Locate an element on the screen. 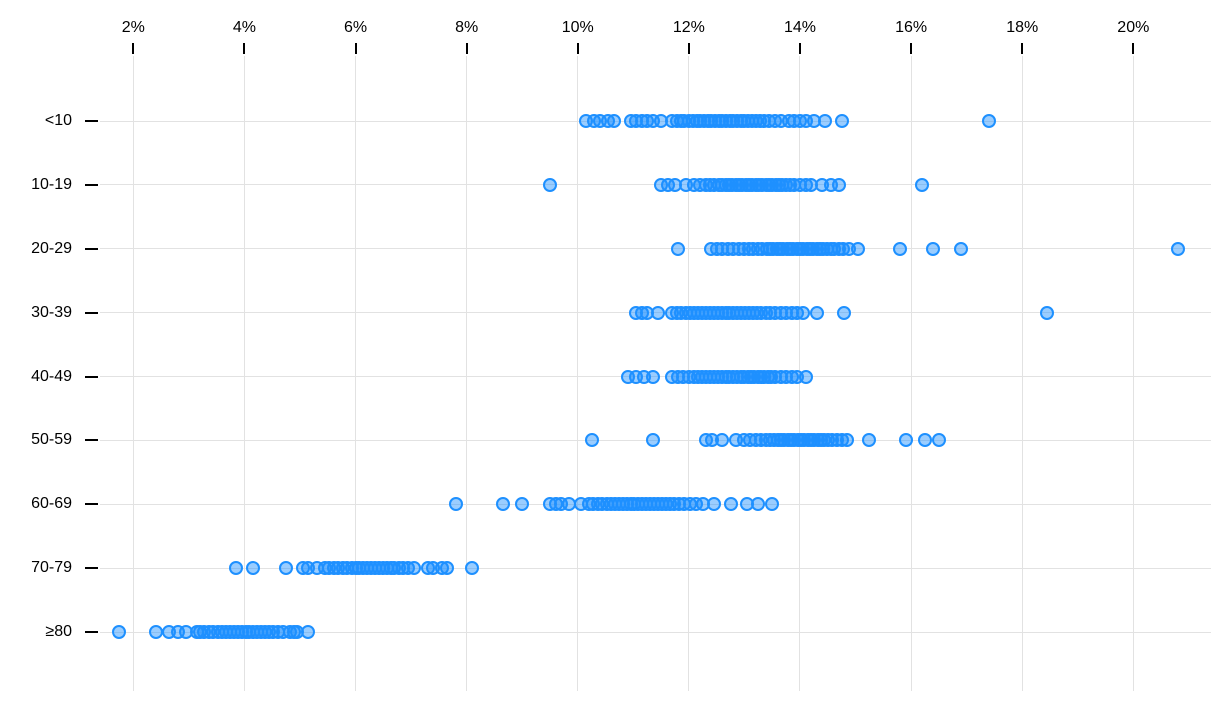 This screenshot has width=1216, height=716. y-axis-label: ≥80 is located at coordinates (58, 631).